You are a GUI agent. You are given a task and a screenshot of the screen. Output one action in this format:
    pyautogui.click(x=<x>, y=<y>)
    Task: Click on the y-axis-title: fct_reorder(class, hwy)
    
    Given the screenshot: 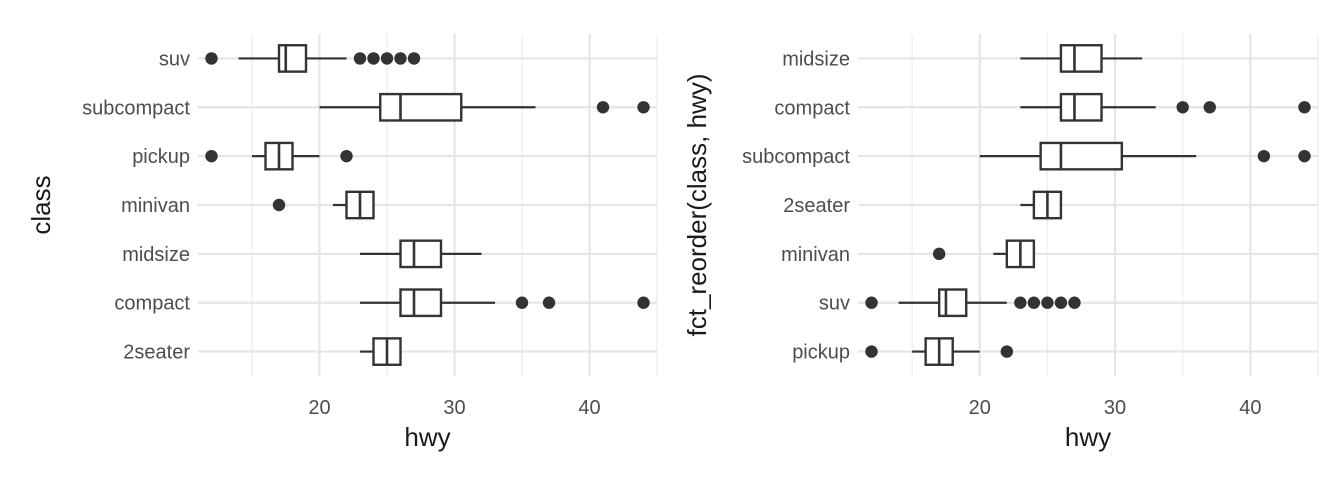 What is the action you would take?
    pyautogui.click(x=697, y=205)
    